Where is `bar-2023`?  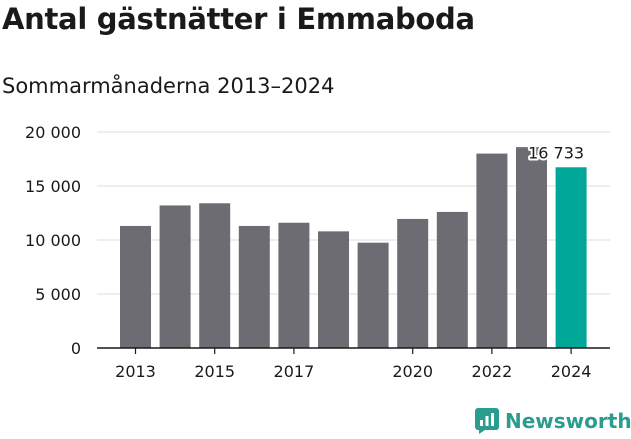
bar-2023 is located at coordinates (531, 247).